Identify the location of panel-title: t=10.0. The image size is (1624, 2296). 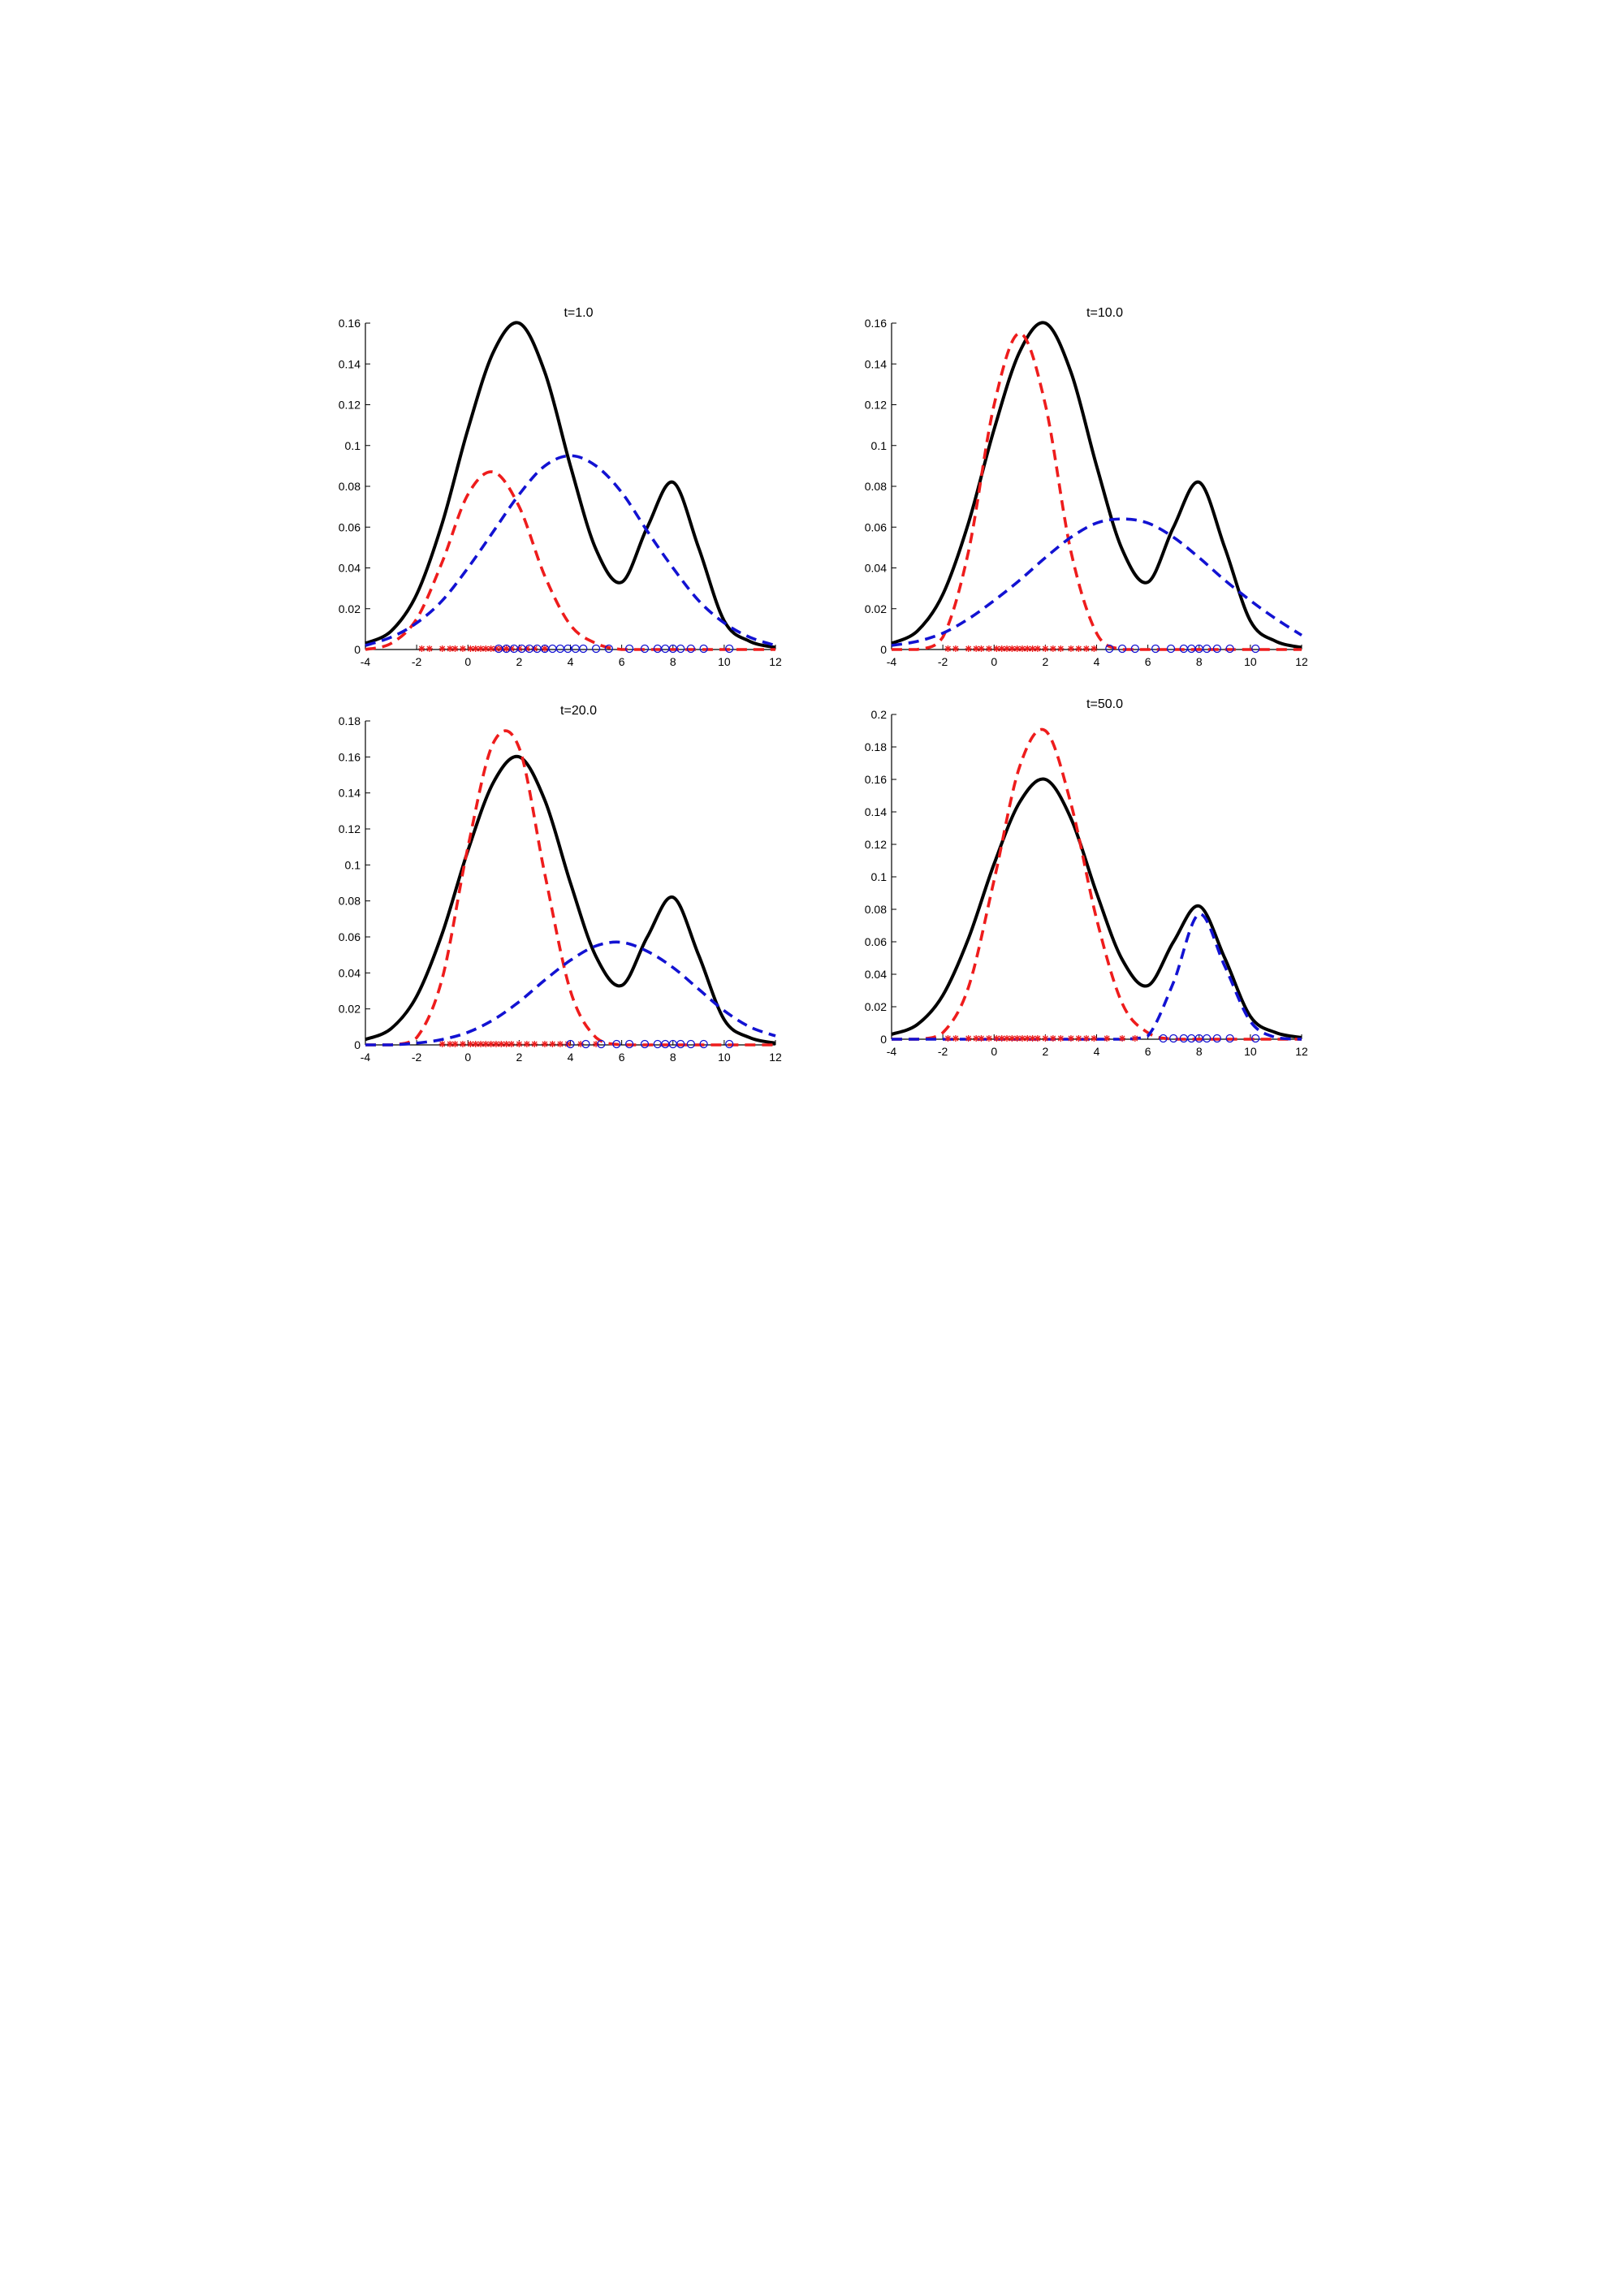
(1105, 313).